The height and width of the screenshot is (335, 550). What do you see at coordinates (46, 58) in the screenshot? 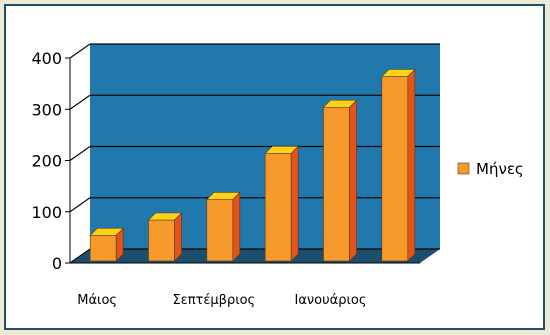
I see `y-tick-label: 400` at bounding box center [46, 58].